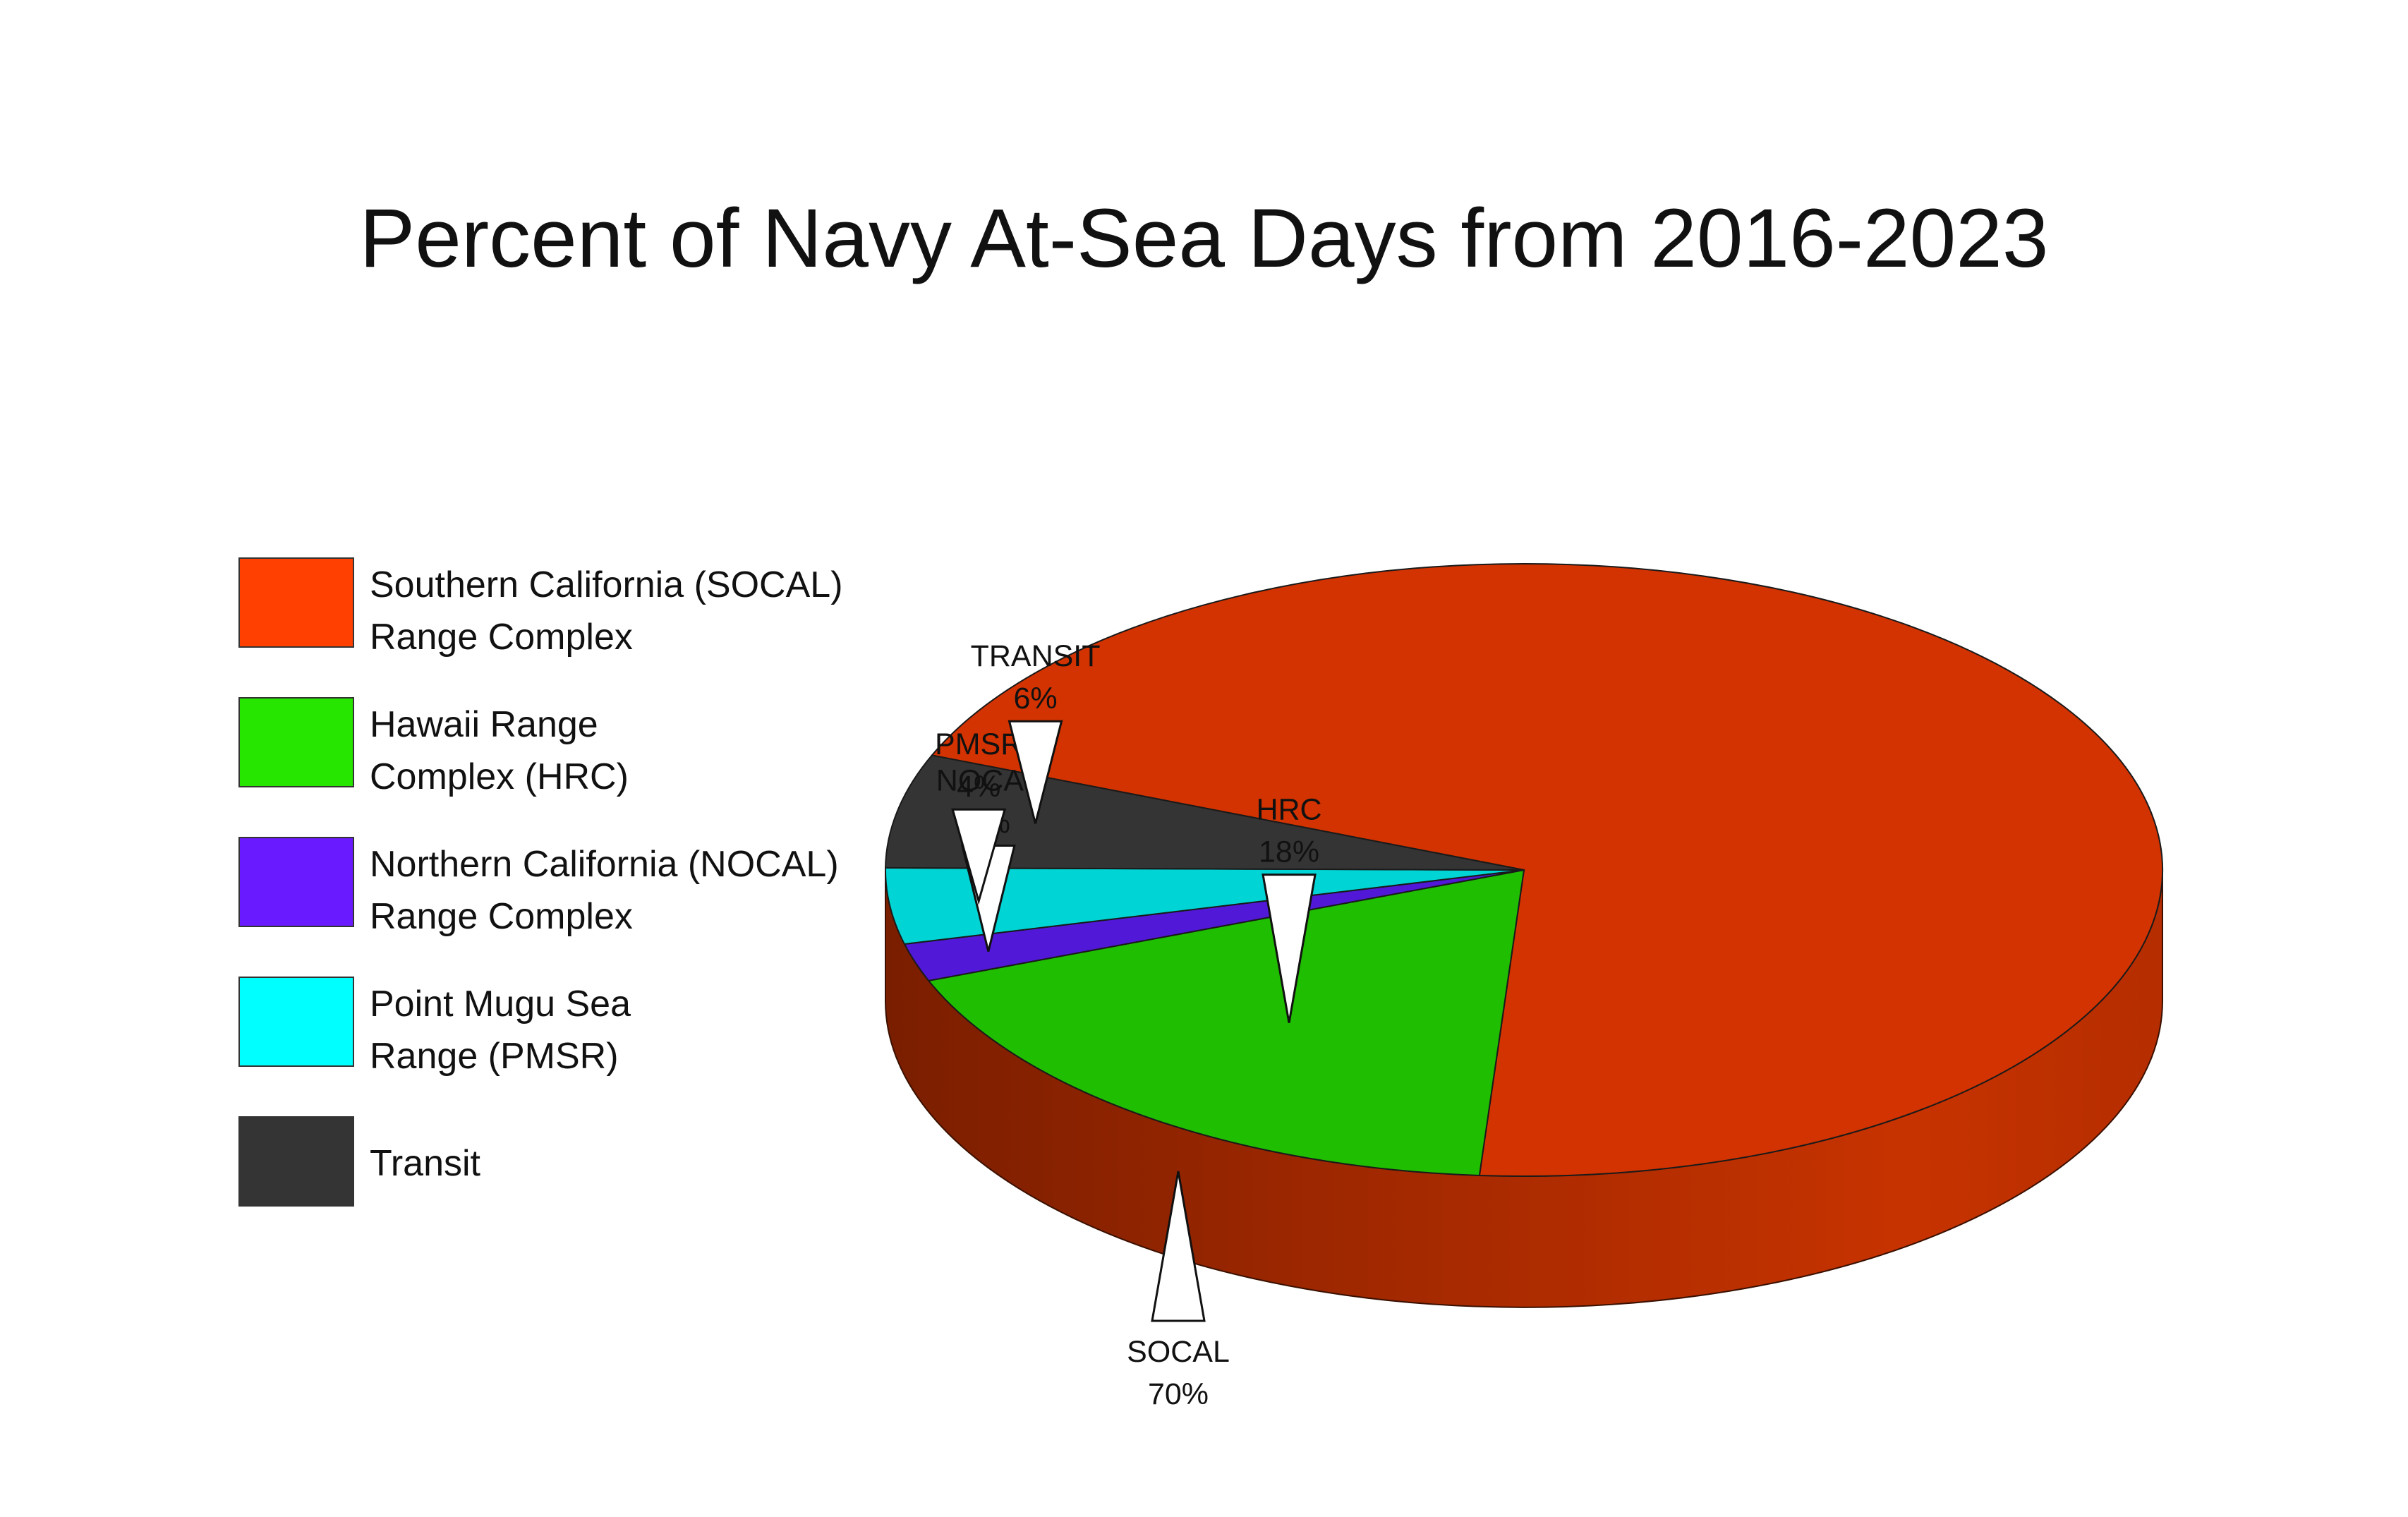 The image size is (2408, 1517). What do you see at coordinates (978, 787) in the screenshot?
I see `callout-value-label: 4%` at bounding box center [978, 787].